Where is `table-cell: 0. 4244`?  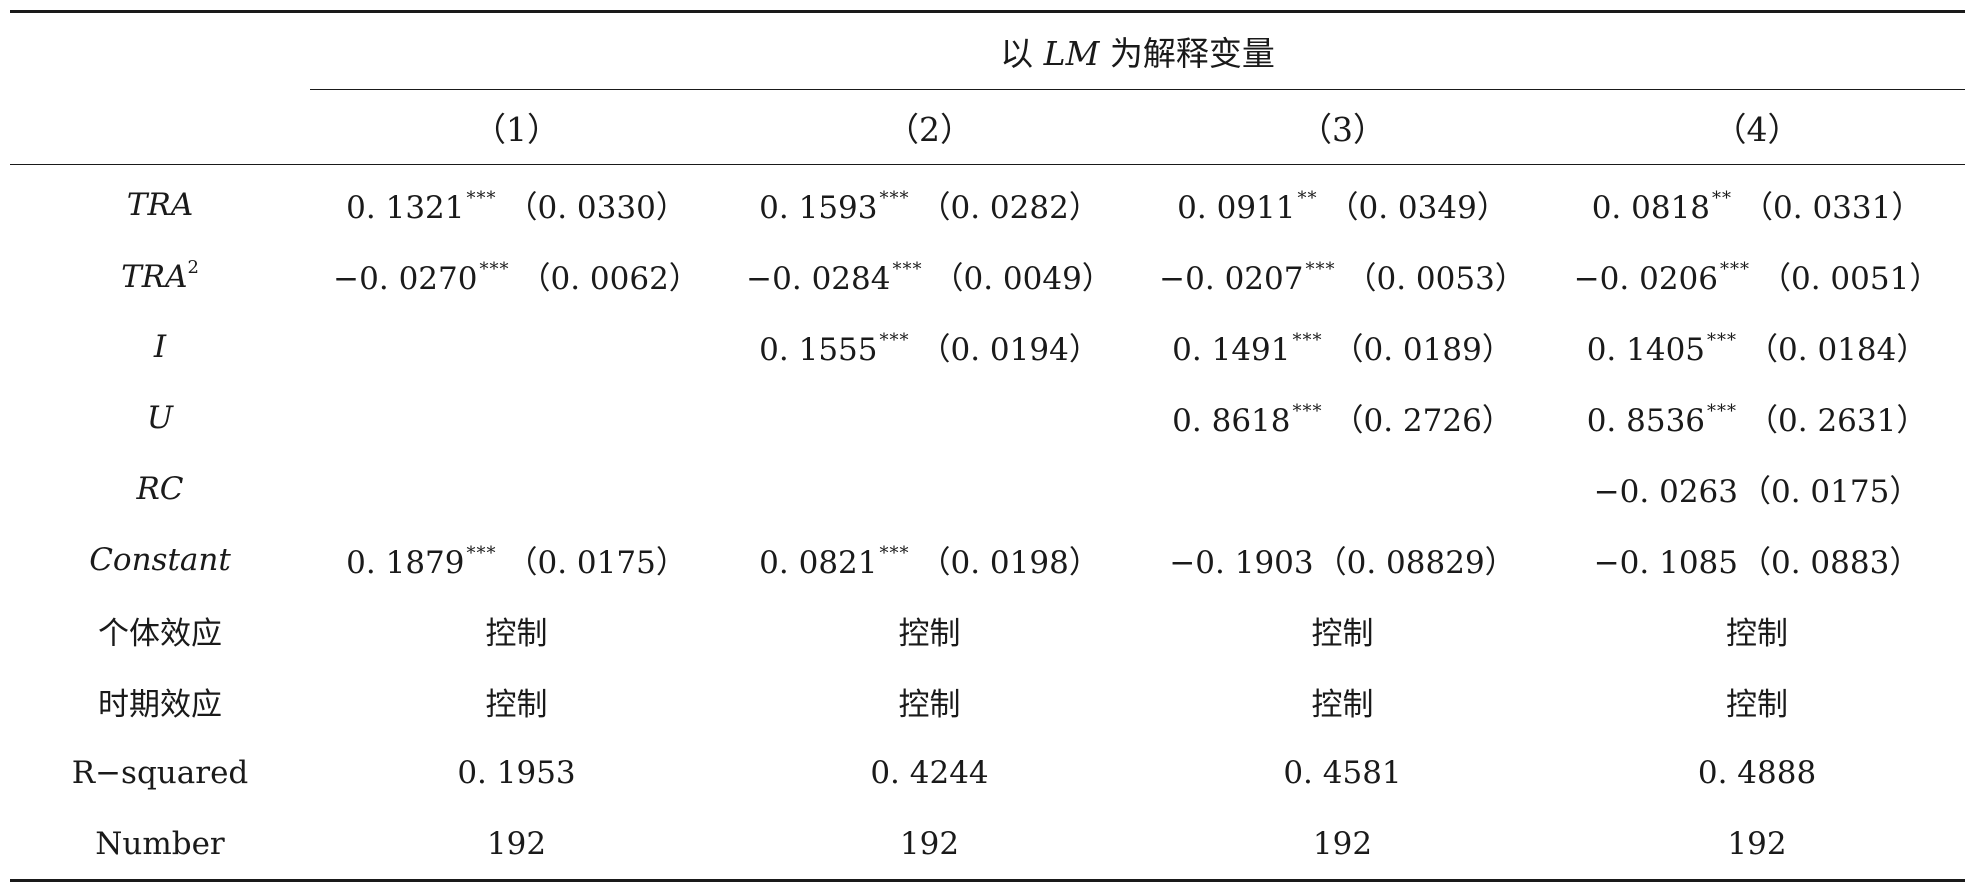 table-cell: 0. 4244 is located at coordinates (929, 772).